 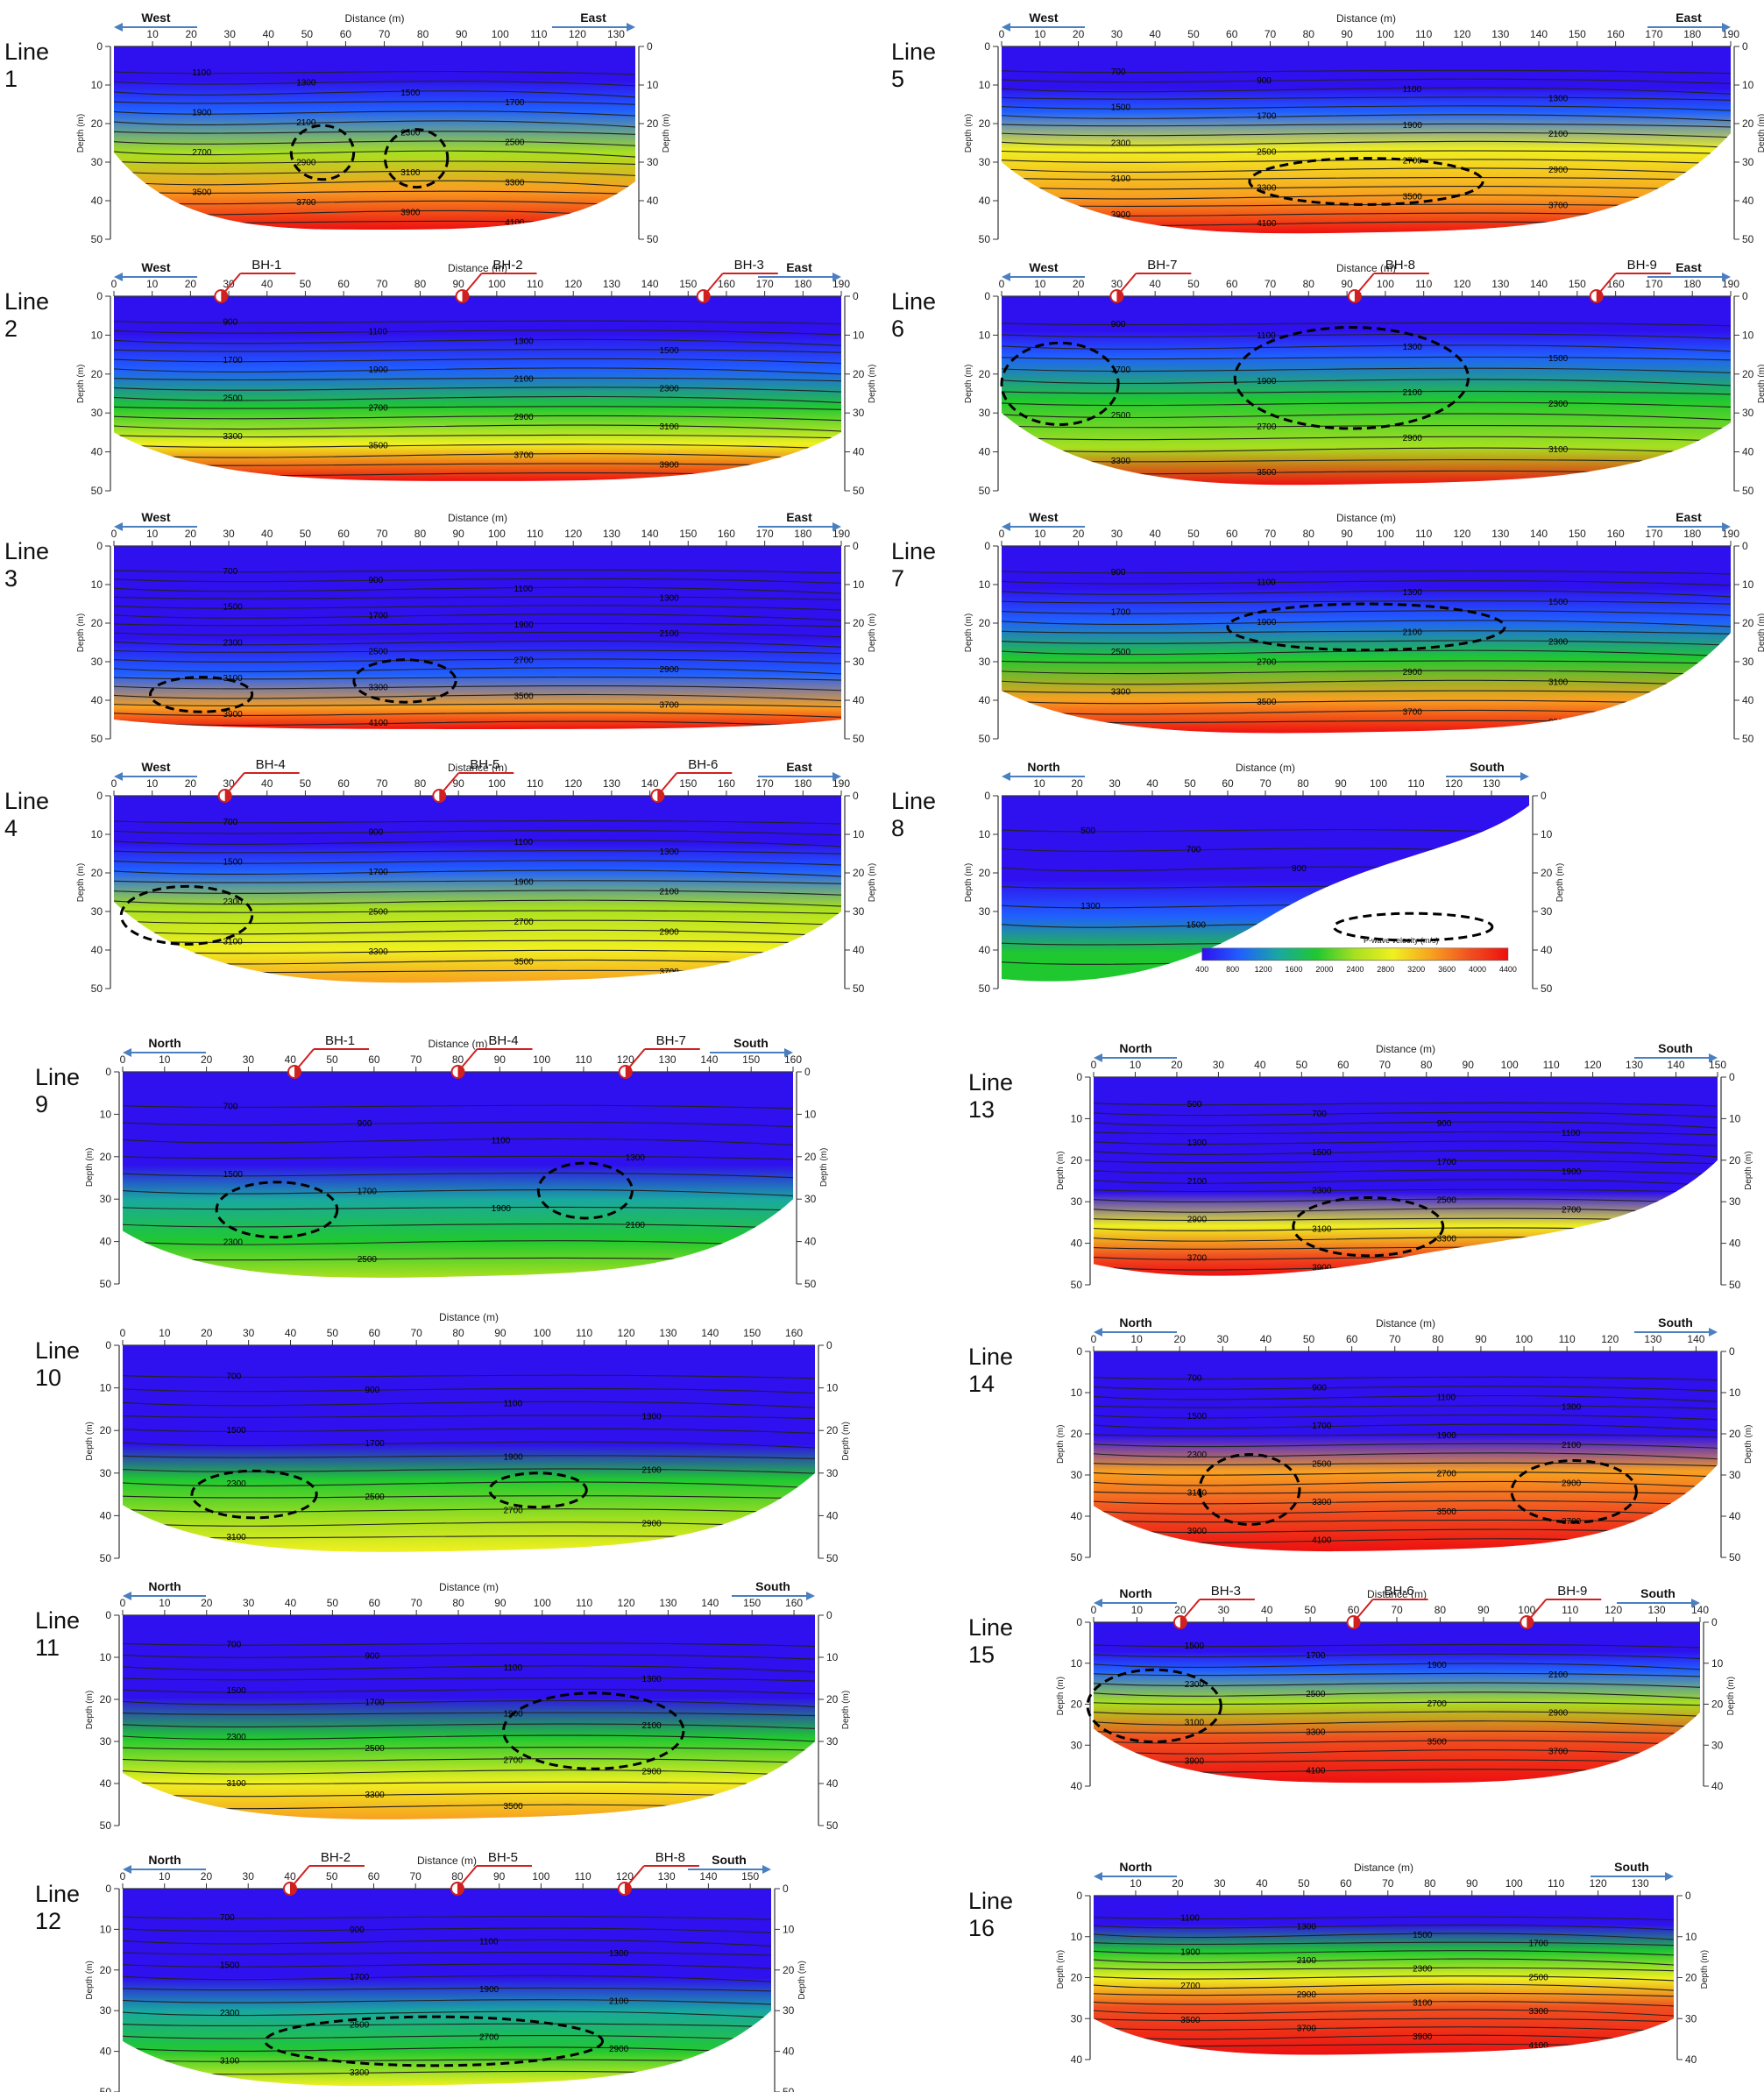 I want to click on direction-label-right: South, so click(x=773, y=1586).